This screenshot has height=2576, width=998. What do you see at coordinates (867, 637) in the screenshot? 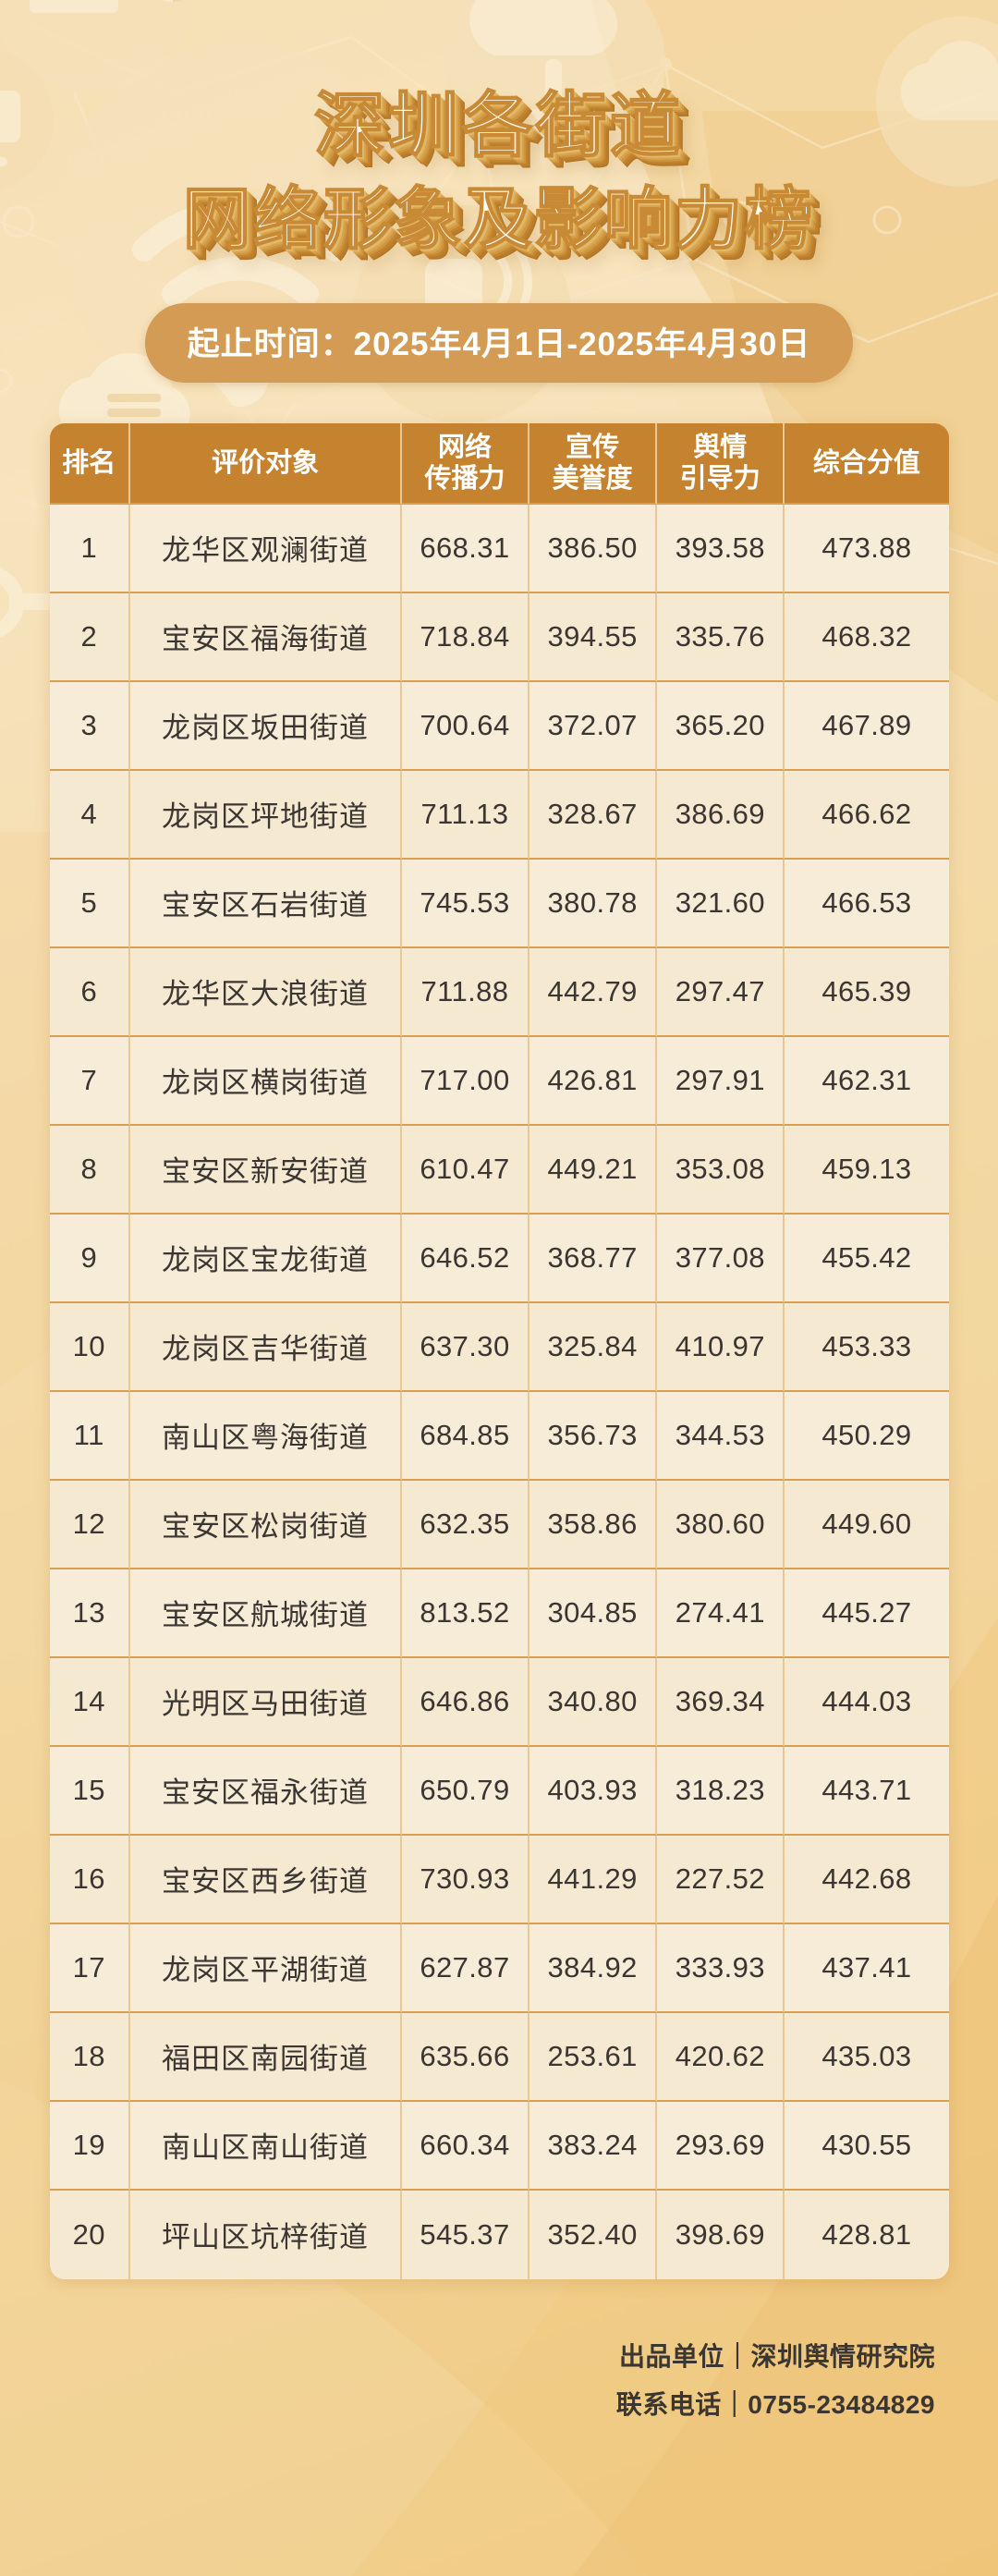
I see `cell-m4: 468.32` at bounding box center [867, 637].